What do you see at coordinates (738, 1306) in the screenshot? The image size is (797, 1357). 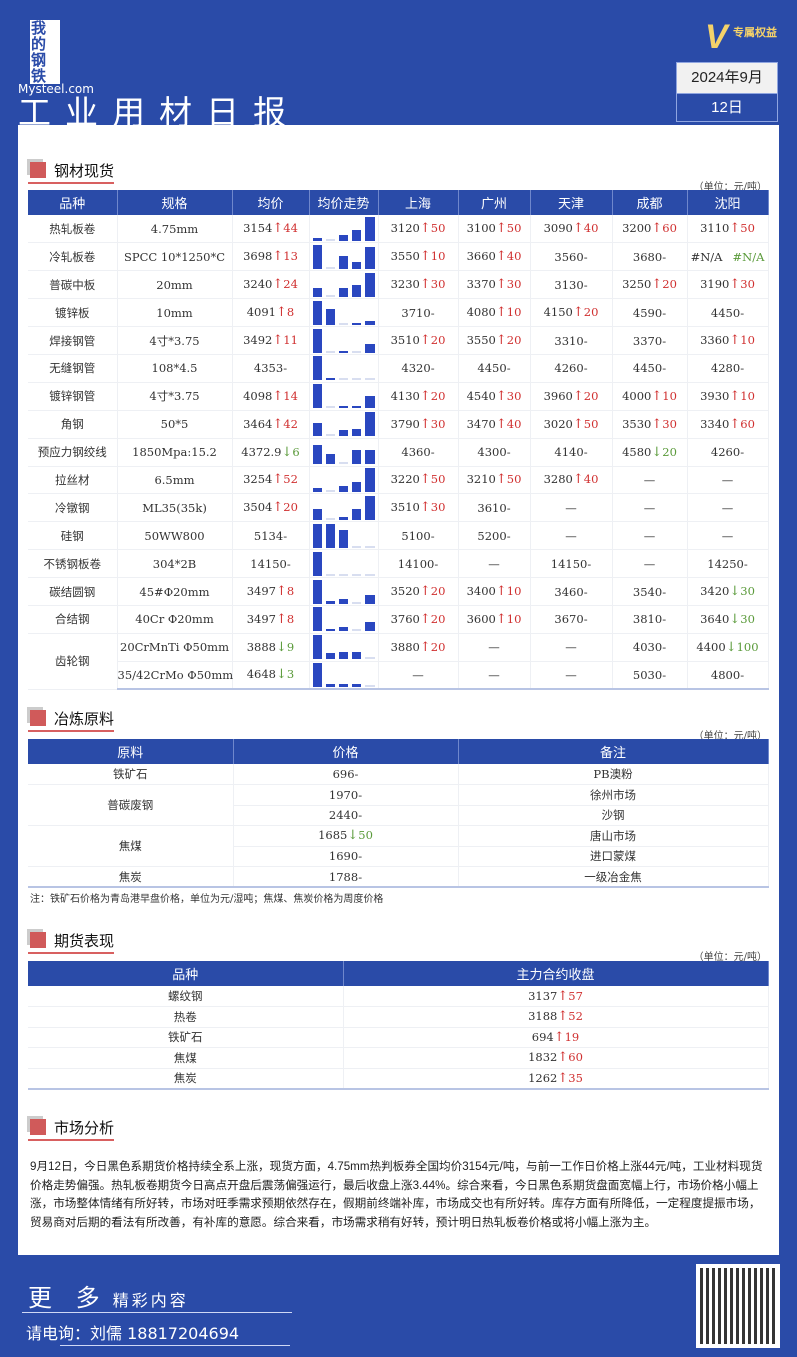 I see `qr-code-icon` at bounding box center [738, 1306].